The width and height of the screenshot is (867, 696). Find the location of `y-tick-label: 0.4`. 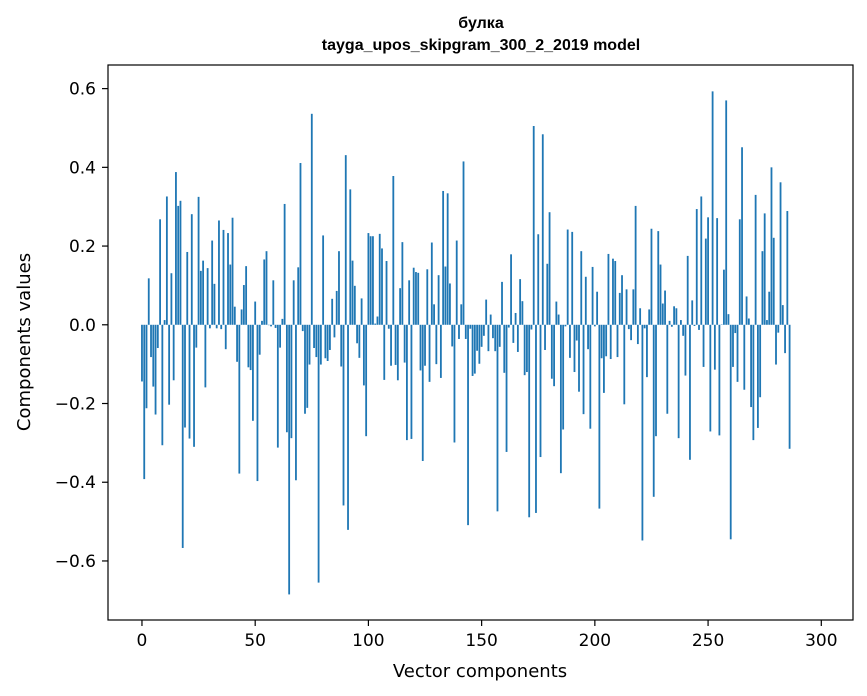

y-tick-label: 0.4 is located at coordinates (82, 168).